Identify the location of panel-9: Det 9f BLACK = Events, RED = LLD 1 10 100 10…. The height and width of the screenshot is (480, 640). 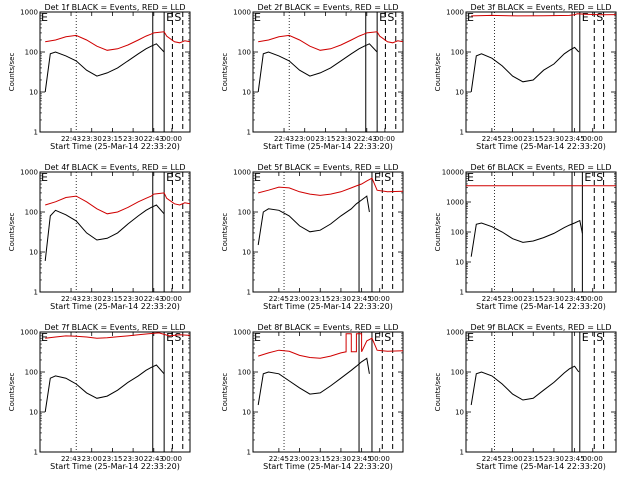
(525, 397).